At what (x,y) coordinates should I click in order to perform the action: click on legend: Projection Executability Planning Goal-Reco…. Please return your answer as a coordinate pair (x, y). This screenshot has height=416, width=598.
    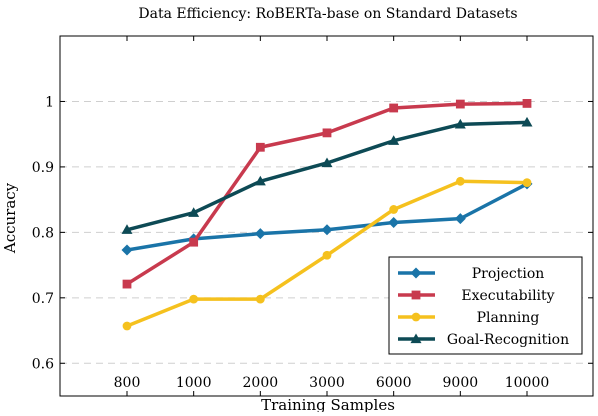
    Looking at the image, I should click on (485, 305).